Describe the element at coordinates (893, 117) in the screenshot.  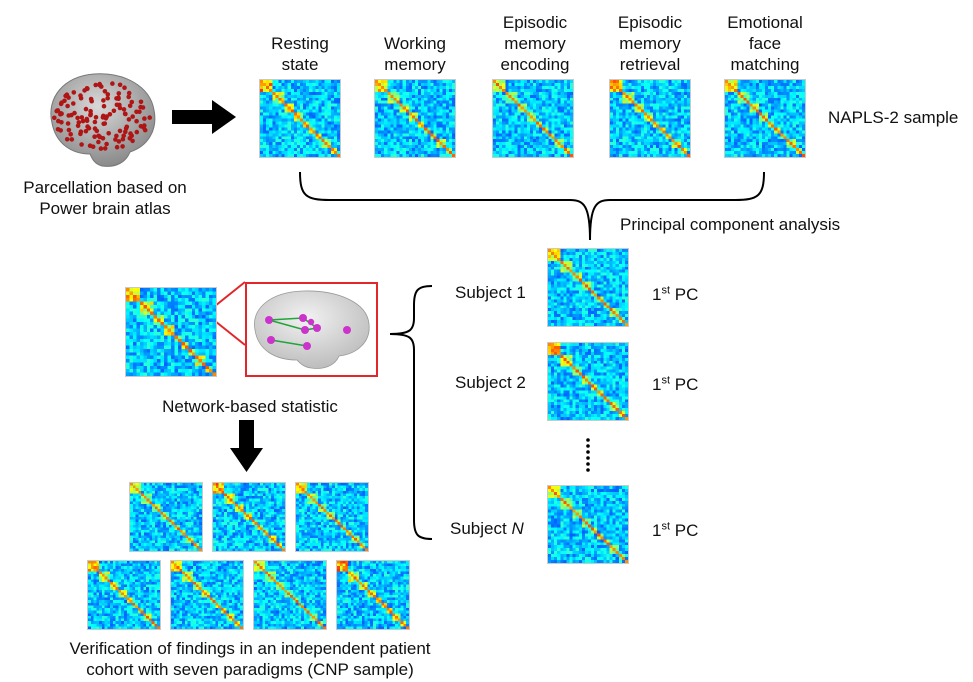
I see `napls-label: NAPLS-2 sample` at that location.